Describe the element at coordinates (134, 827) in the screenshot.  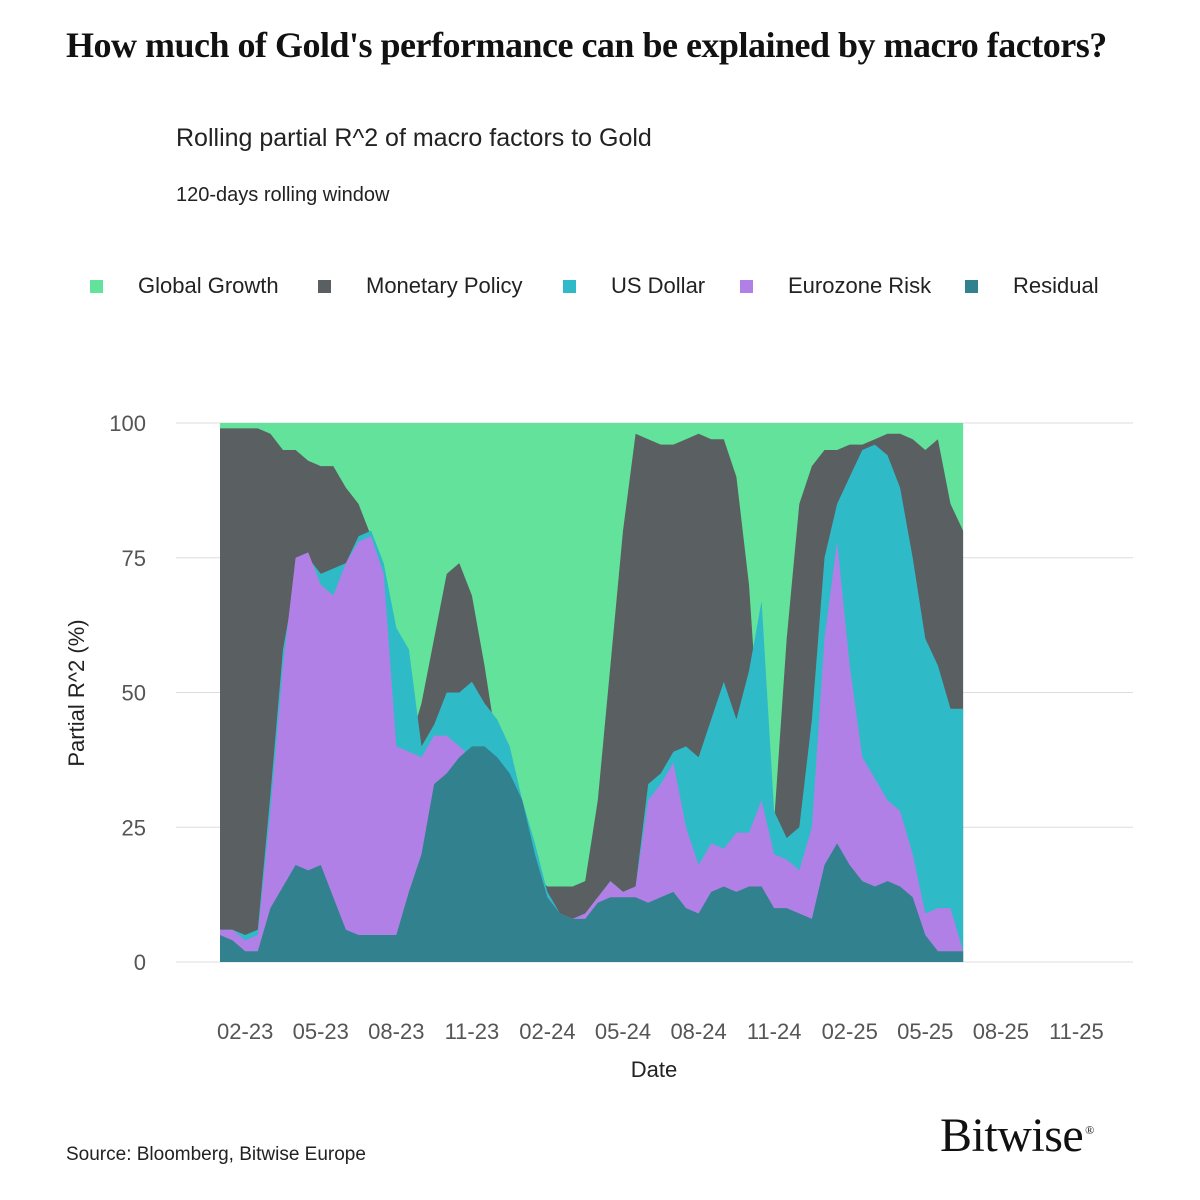
I see `y-tick-label: 25` at that location.